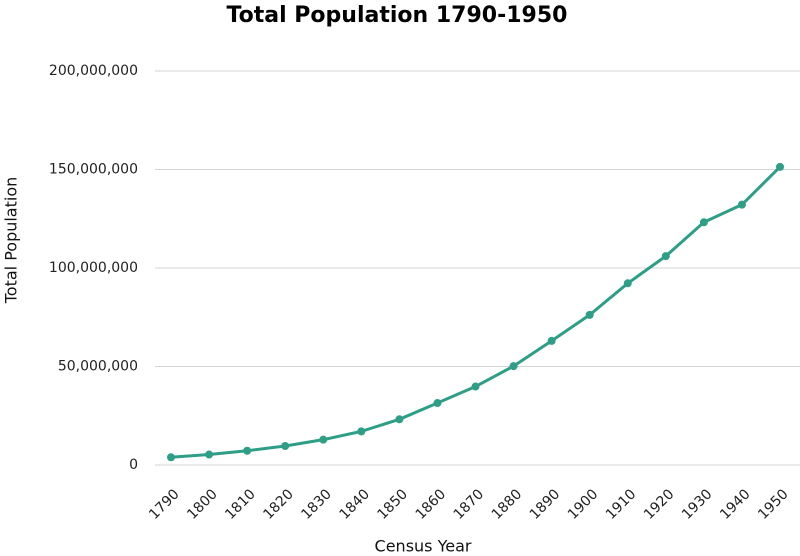  Describe the element at coordinates (659, 504) in the screenshot. I see `x-tick-label: 1920` at that location.